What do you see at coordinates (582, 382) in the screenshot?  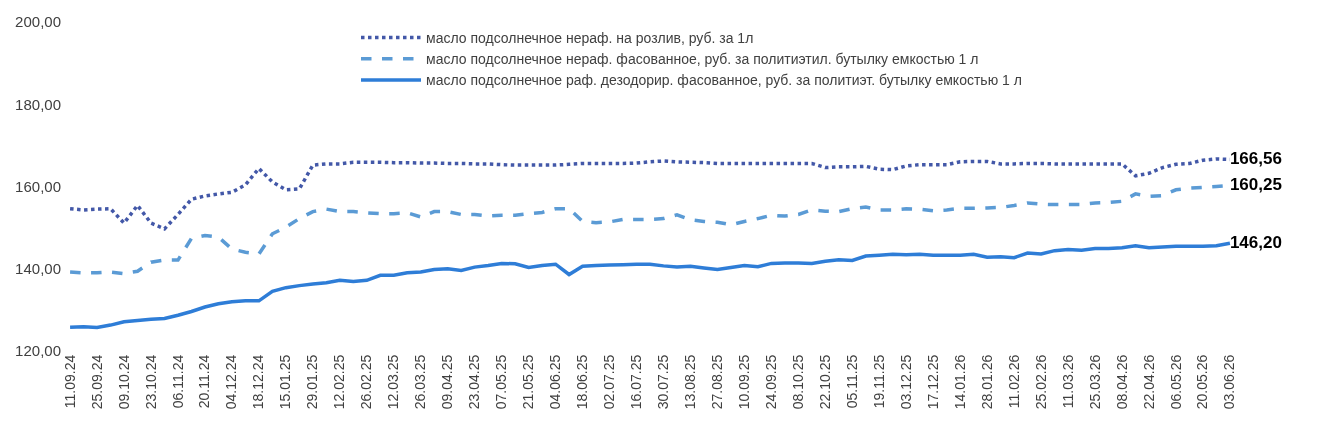 I see `x-tick-label: 18.06.25` at bounding box center [582, 382].